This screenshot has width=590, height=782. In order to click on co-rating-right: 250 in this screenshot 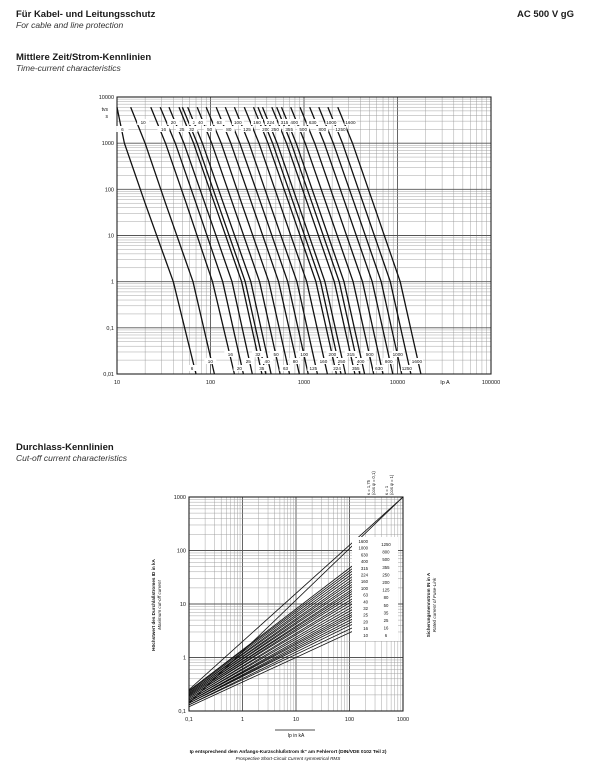, I will do `click(386, 574)`.